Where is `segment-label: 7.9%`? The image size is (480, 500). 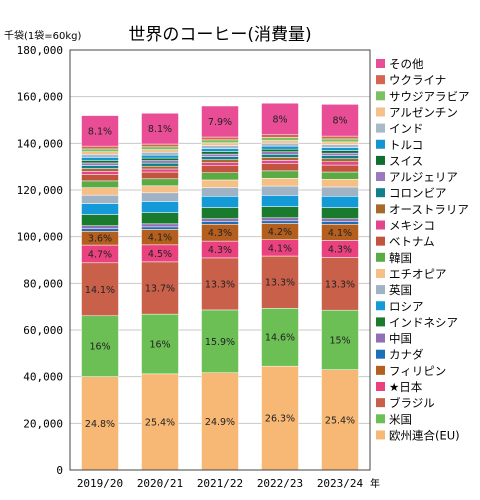
segment-label: 7.9% is located at coordinates (220, 122).